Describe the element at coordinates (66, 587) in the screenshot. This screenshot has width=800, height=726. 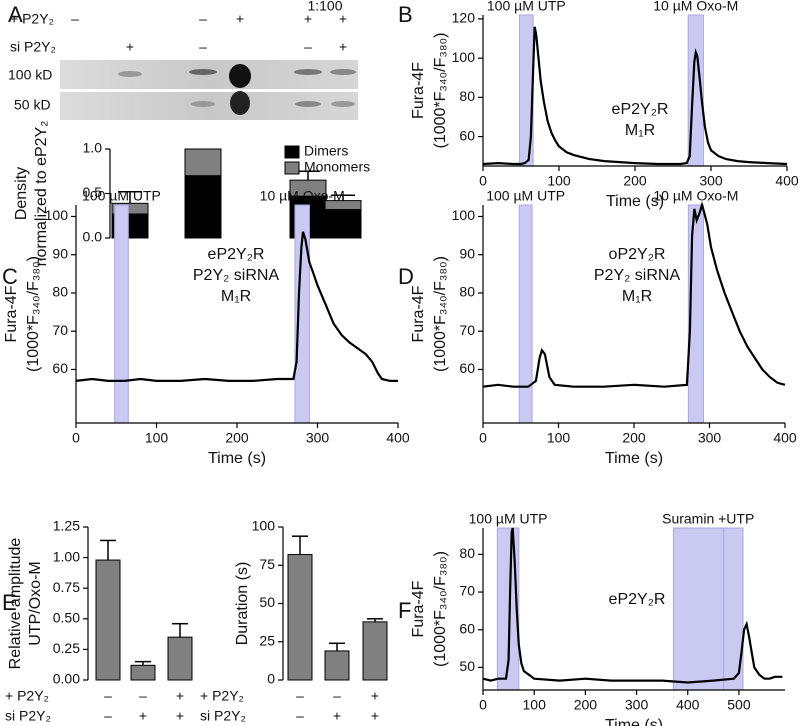
I see `y-tick-label: 0.75` at that location.